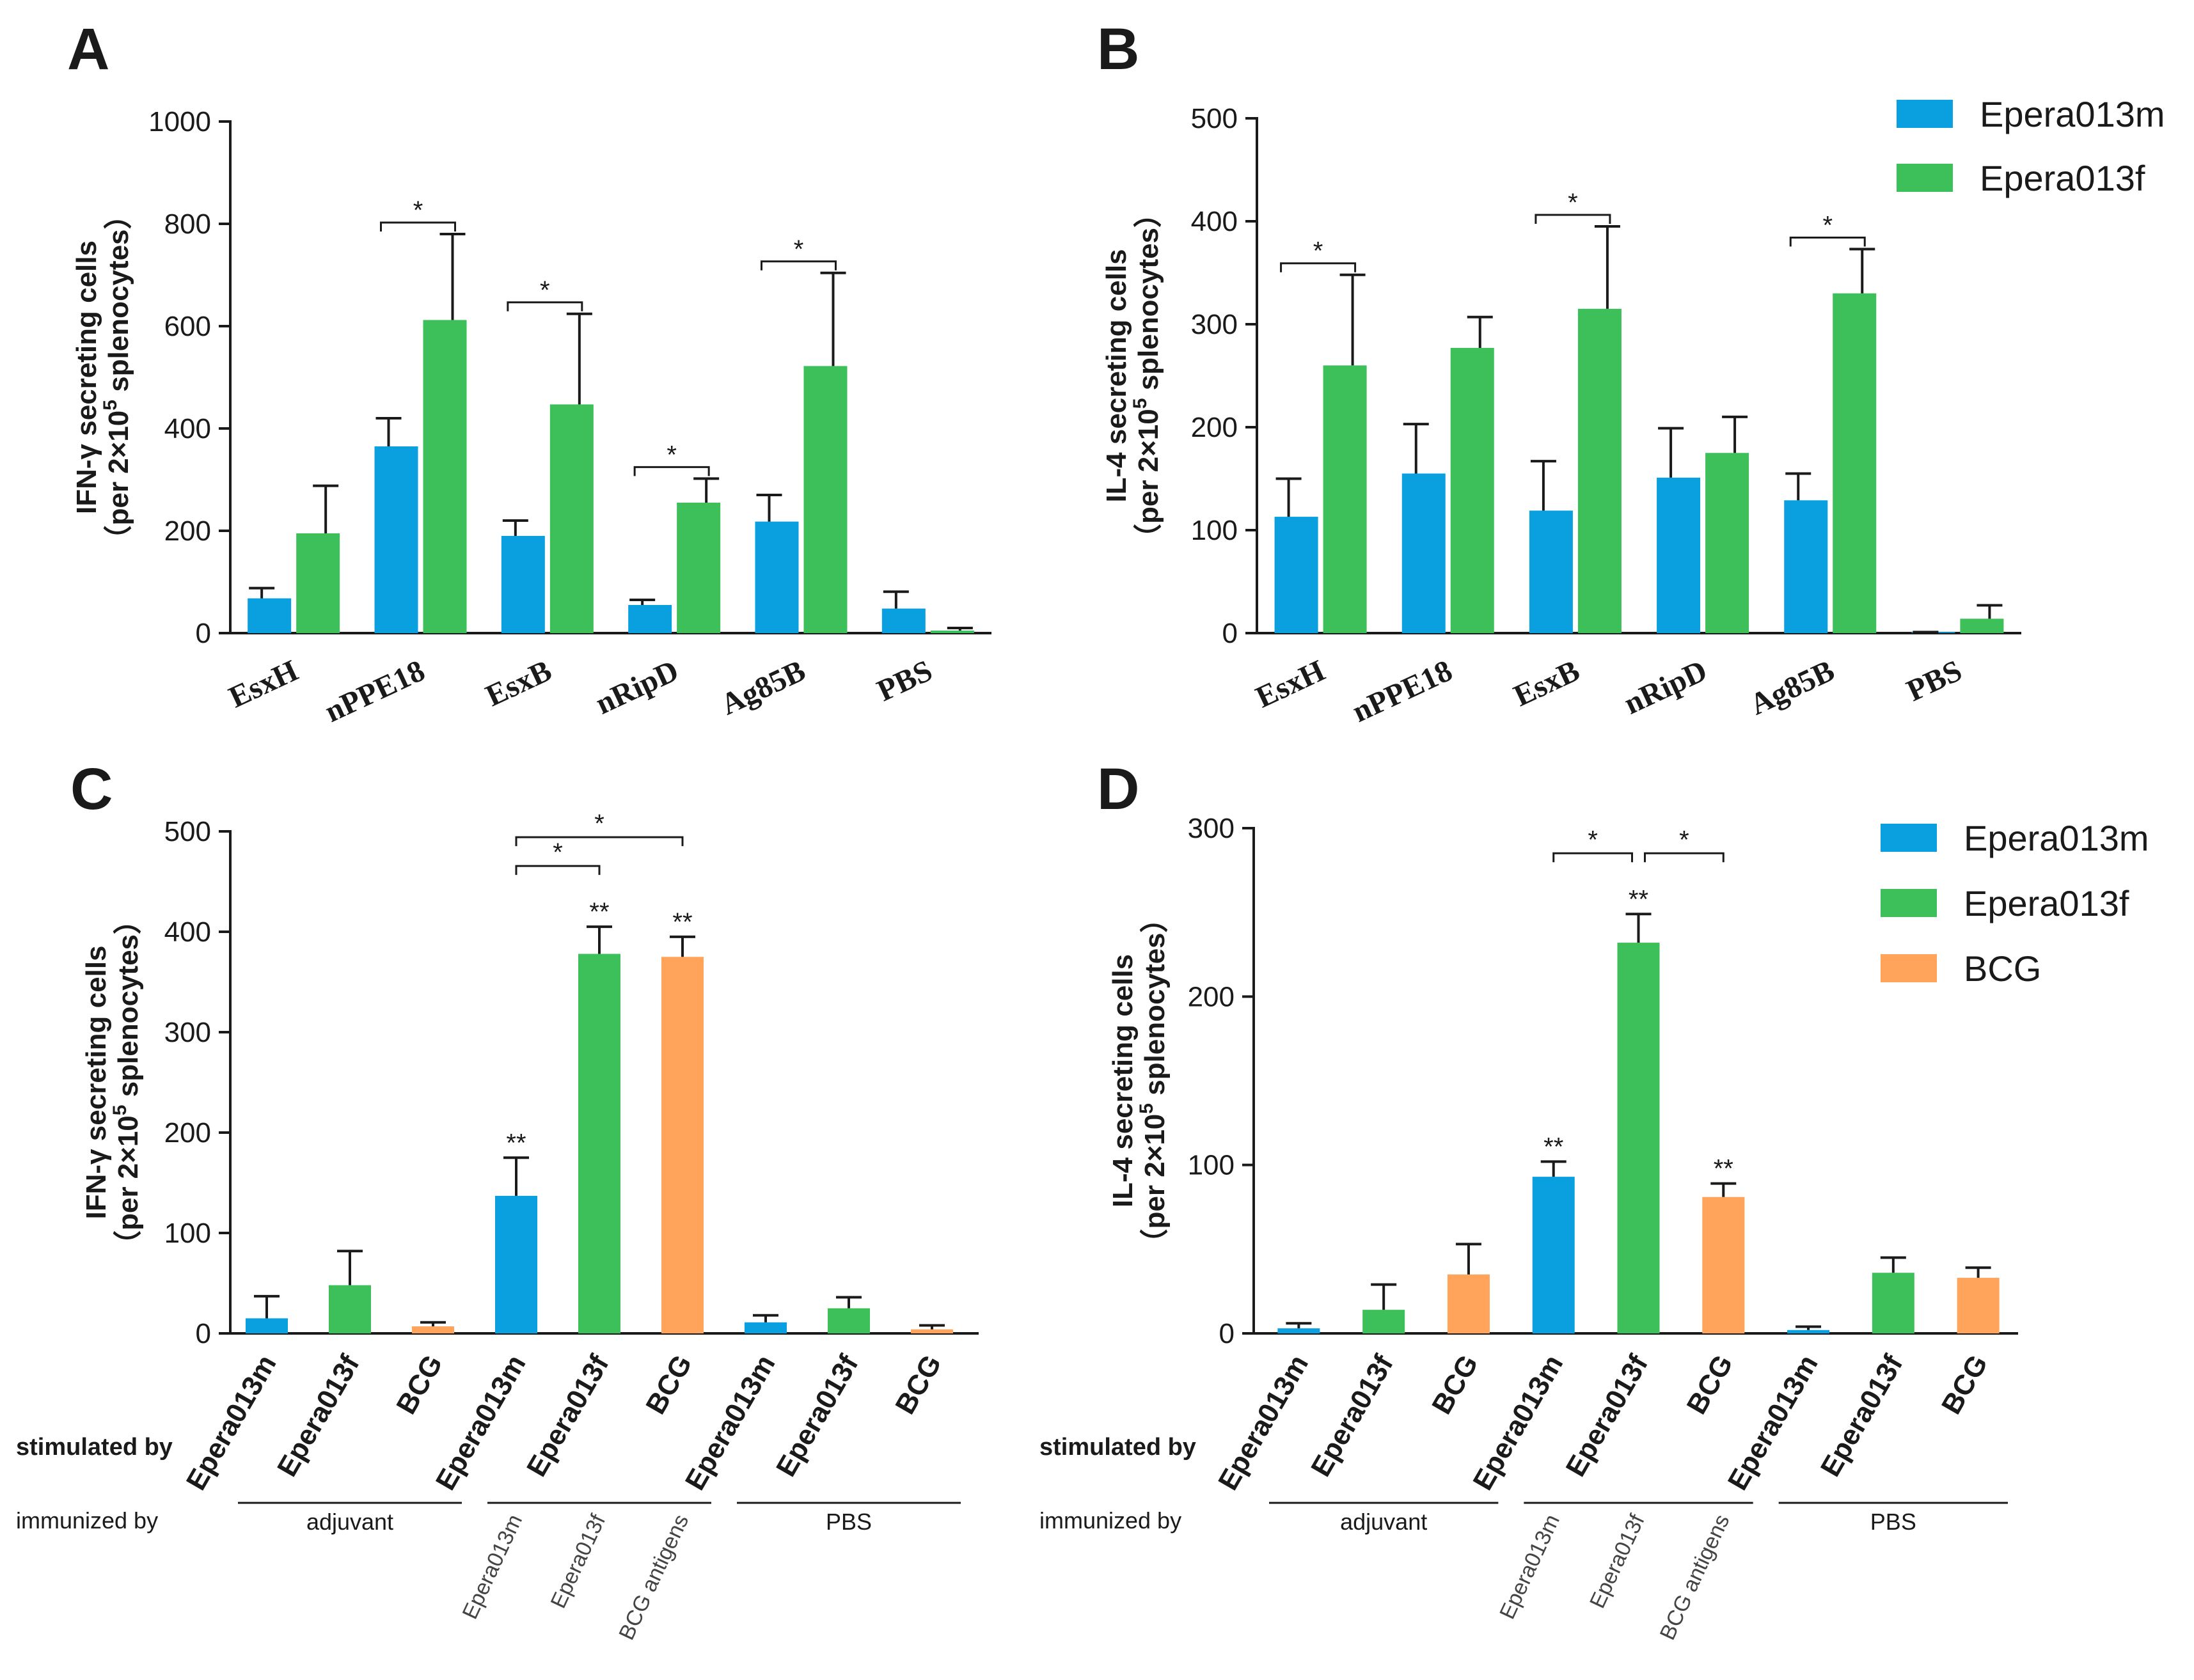 The height and width of the screenshot is (1680, 2194). Describe the element at coordinates (187, 224) in the screenshot. I see `y-tick-label: 800` at that location.